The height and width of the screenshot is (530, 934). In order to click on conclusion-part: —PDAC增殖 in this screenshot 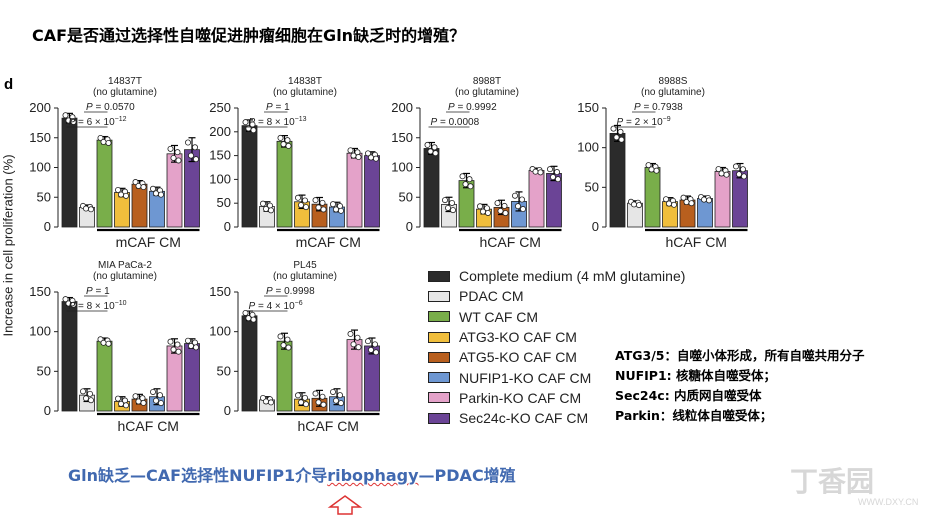, I will do `click(467, 475)`.